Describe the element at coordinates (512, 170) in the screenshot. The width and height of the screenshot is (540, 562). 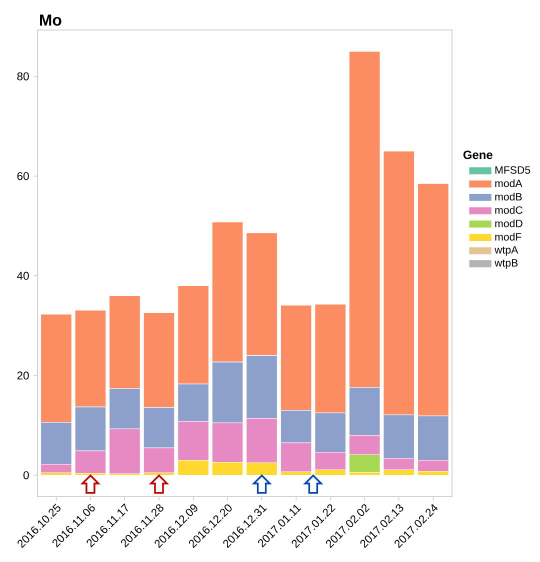
I see `legend-label: MFSD5` at that location.